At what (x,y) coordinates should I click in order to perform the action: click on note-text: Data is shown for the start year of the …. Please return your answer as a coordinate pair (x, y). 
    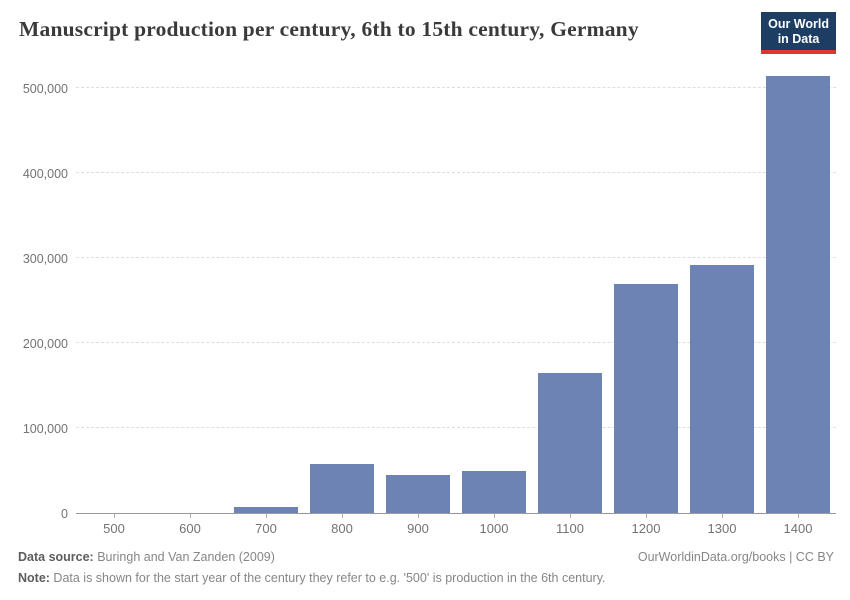
    Looking at the image, I should click on (327, 578).